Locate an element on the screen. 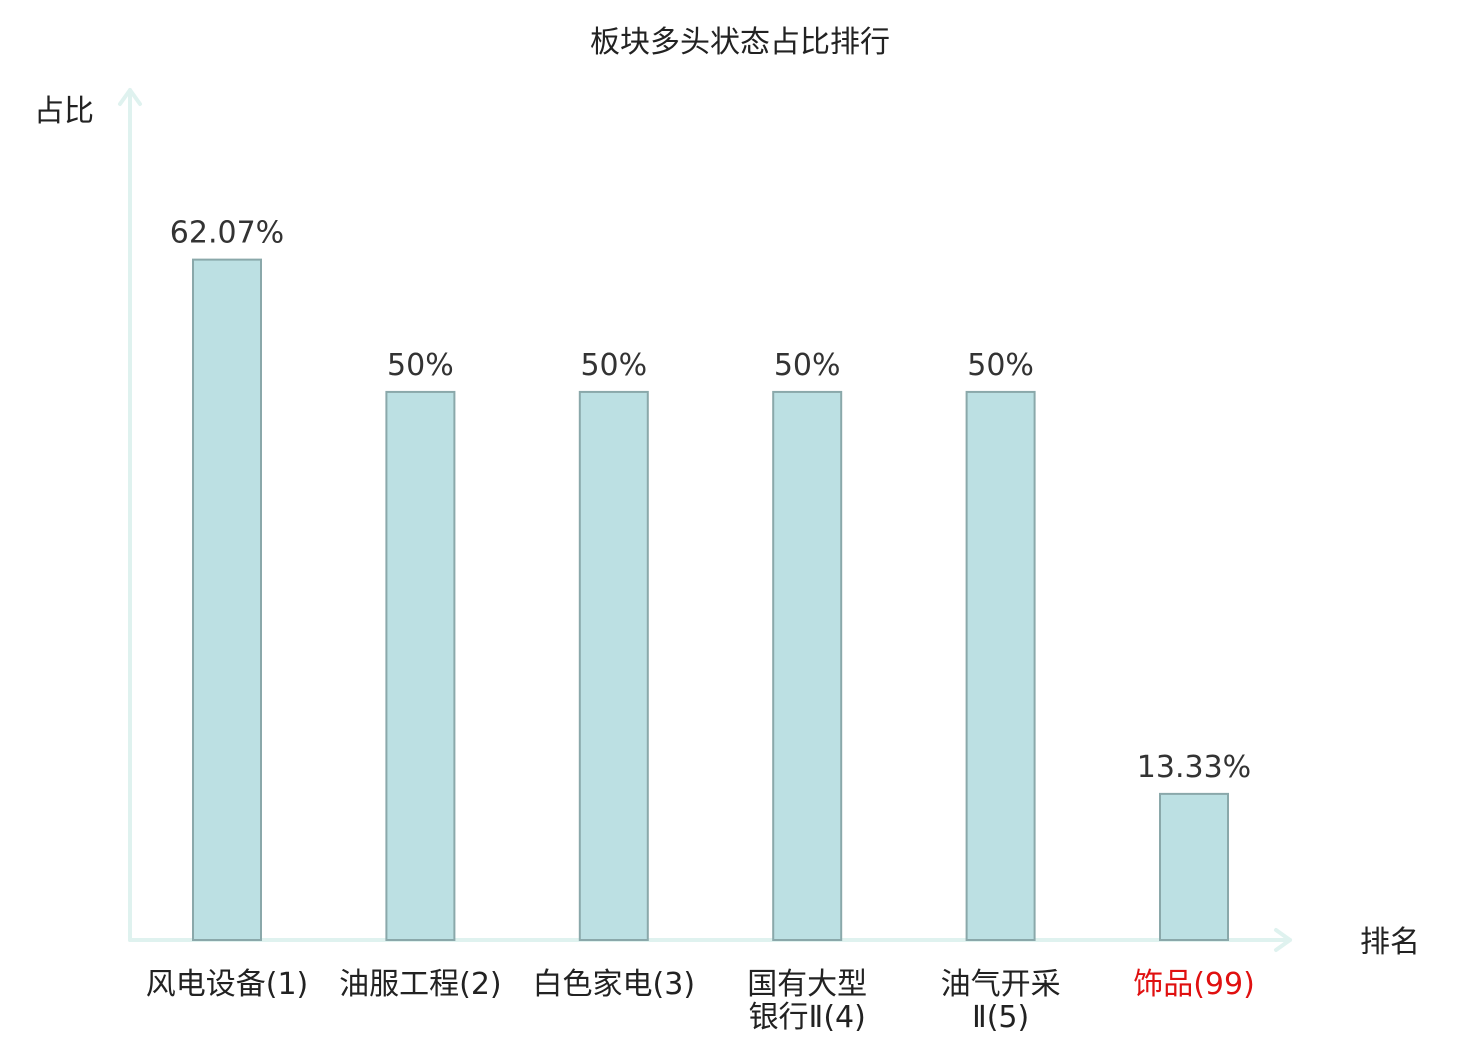 Image resolution: width=1480 pixels, height=1044 pixels. bar-value-label: 13.33% is located at coordinates (1194, 767).